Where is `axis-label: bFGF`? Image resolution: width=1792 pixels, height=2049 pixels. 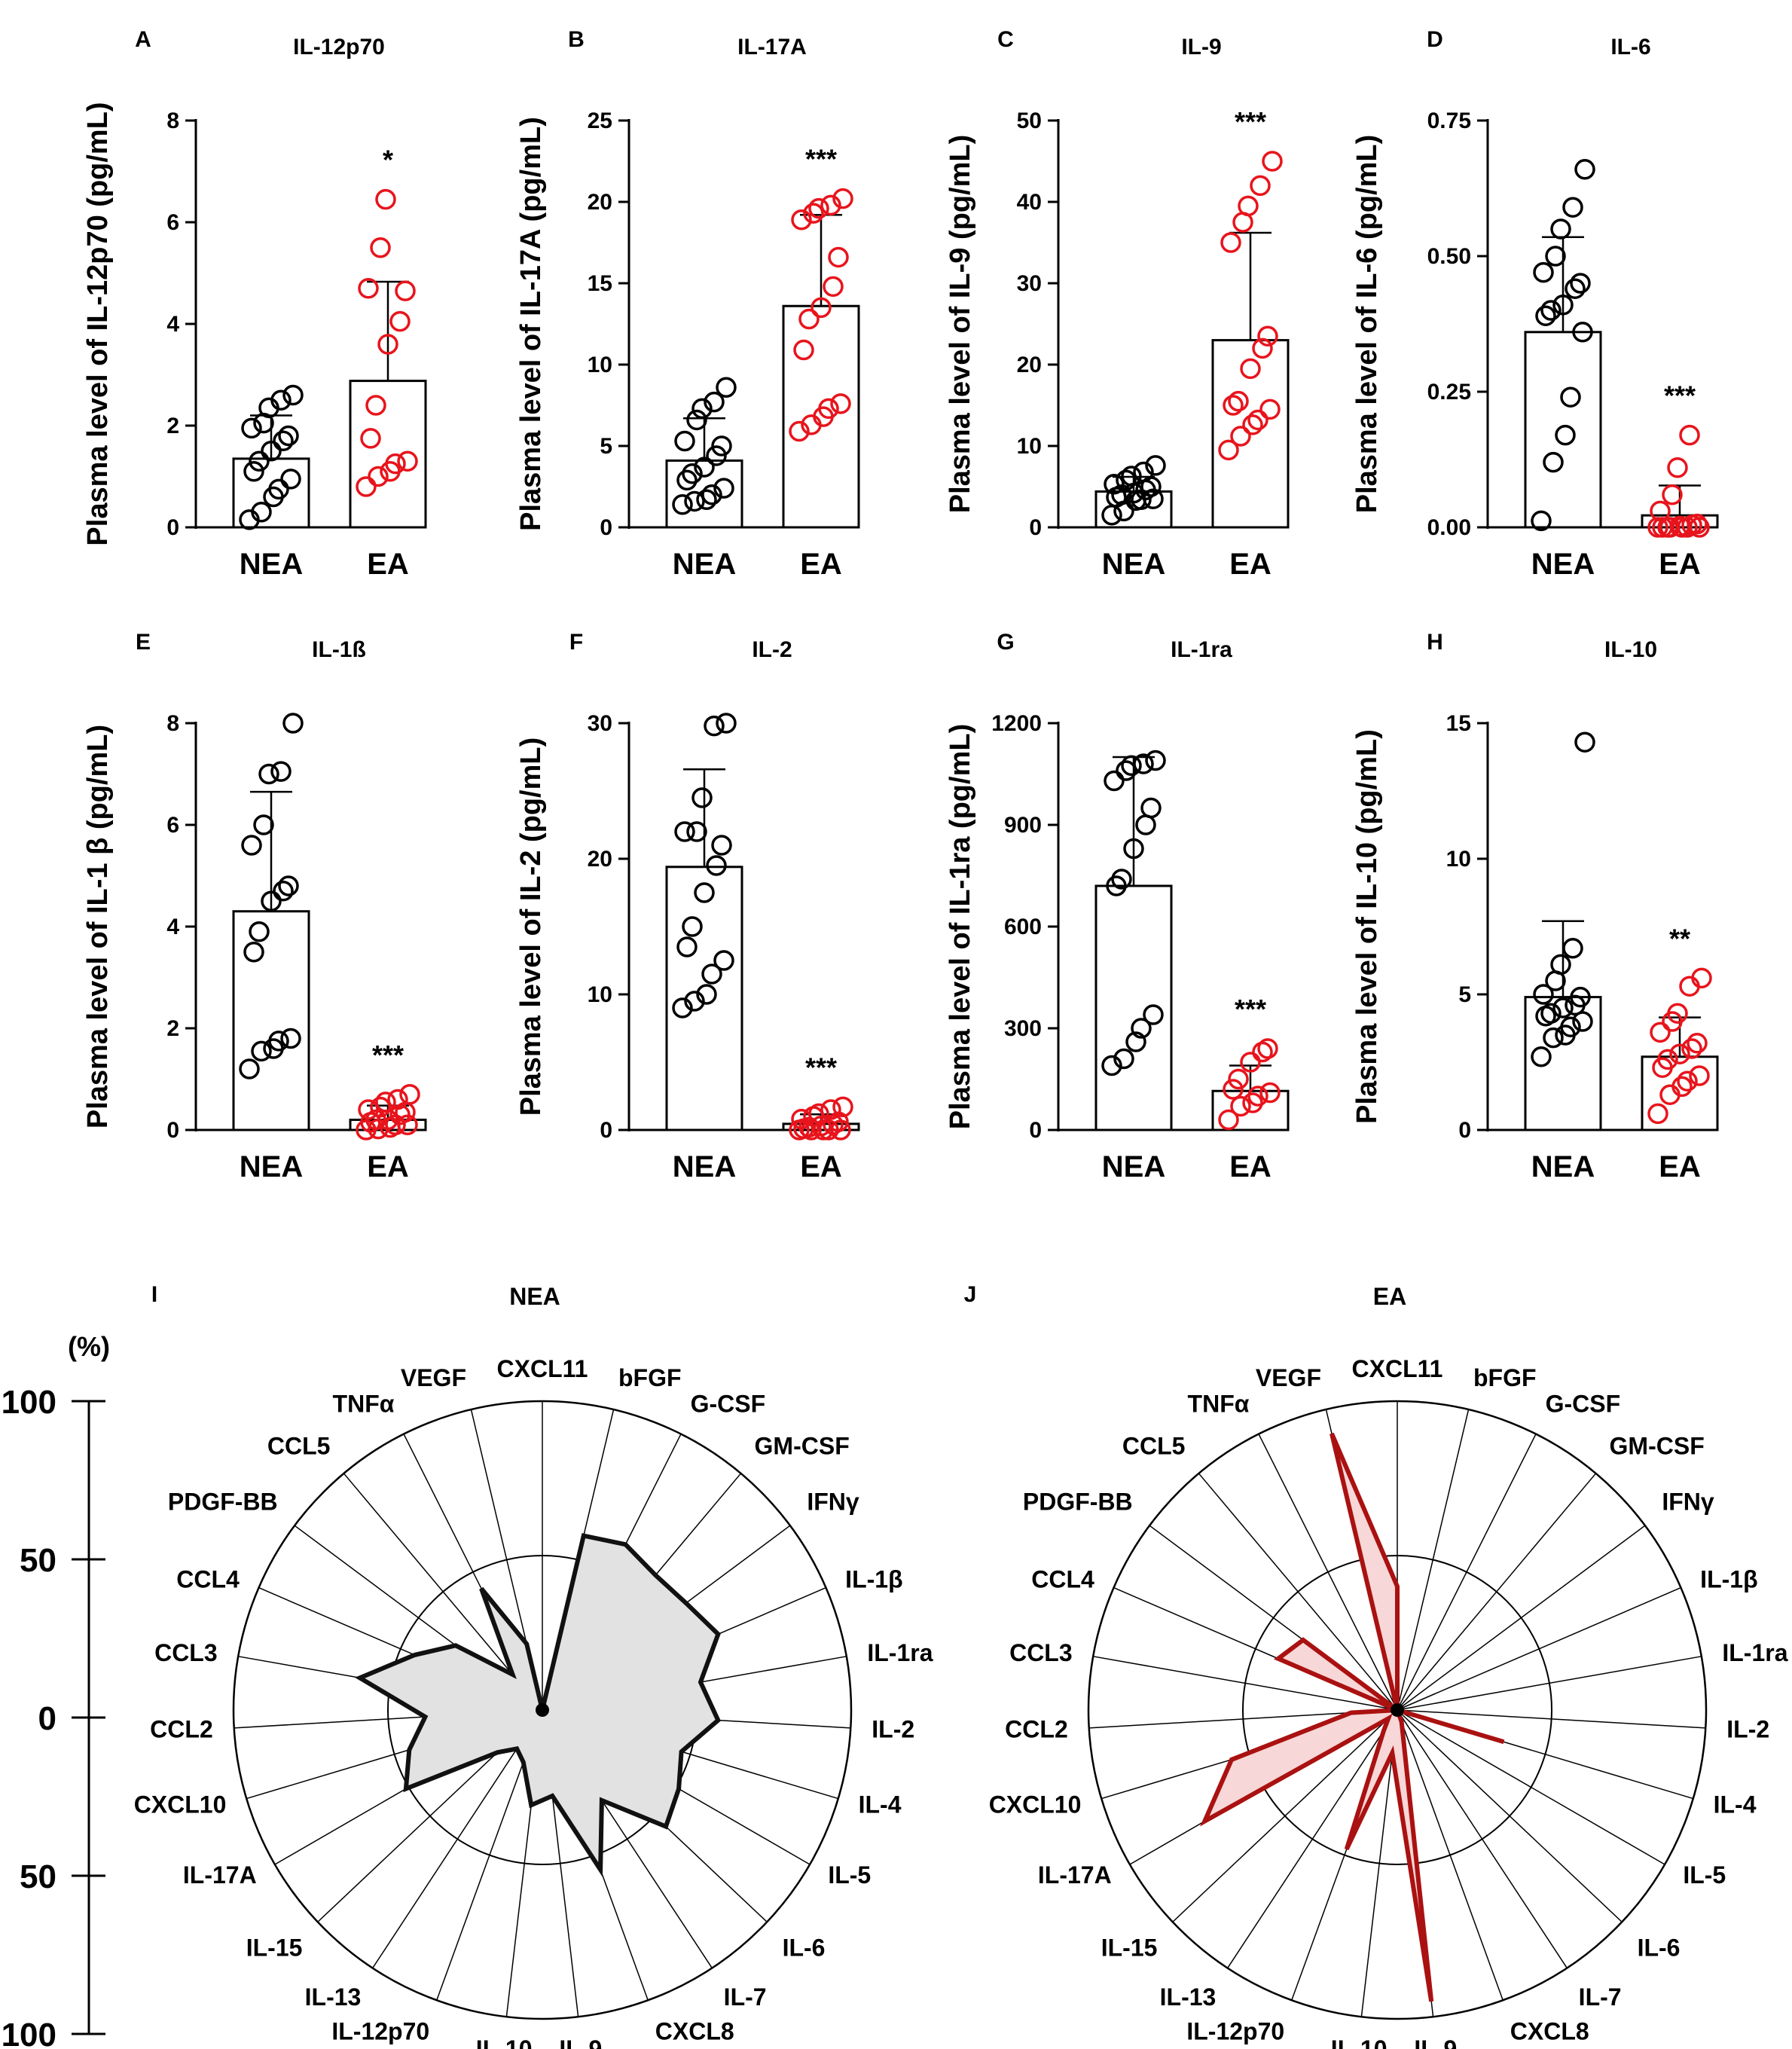
axis-label: bFGF is located at coordinates (1505, 1377).